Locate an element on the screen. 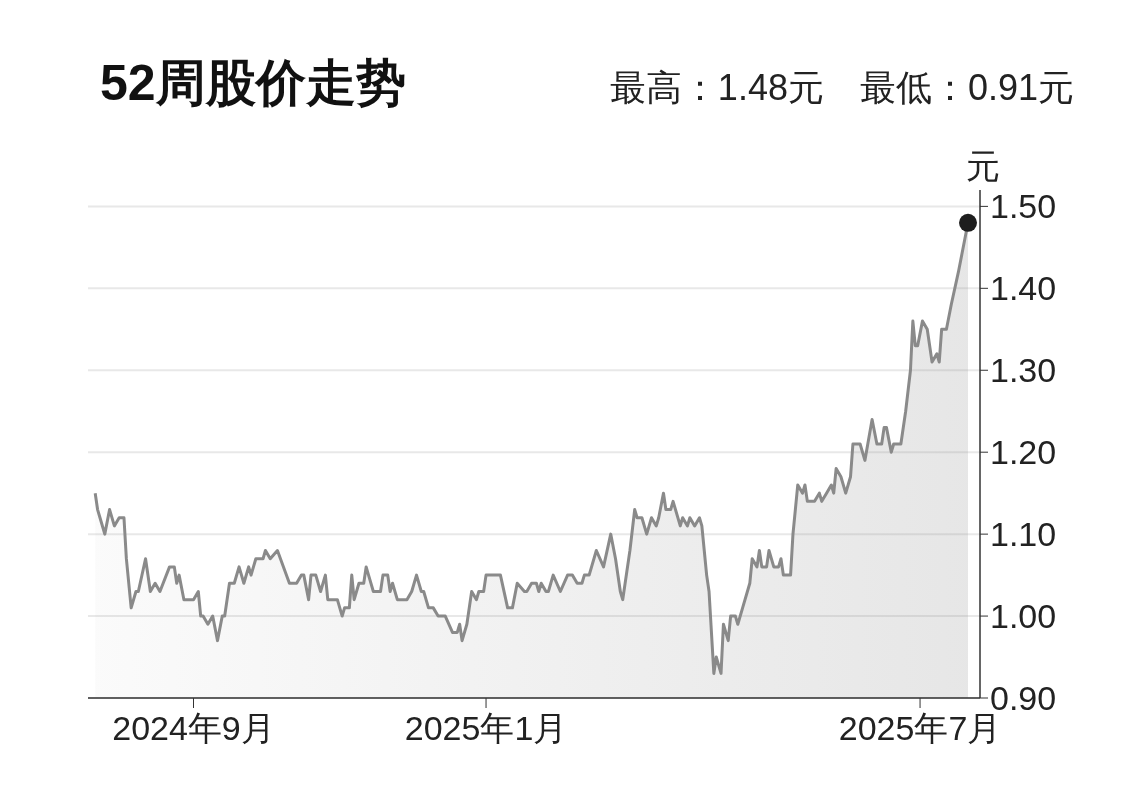 This screenshot has height=811, width=1140. y-tick-label: 1.20 is located at coordinates (1023, 452).